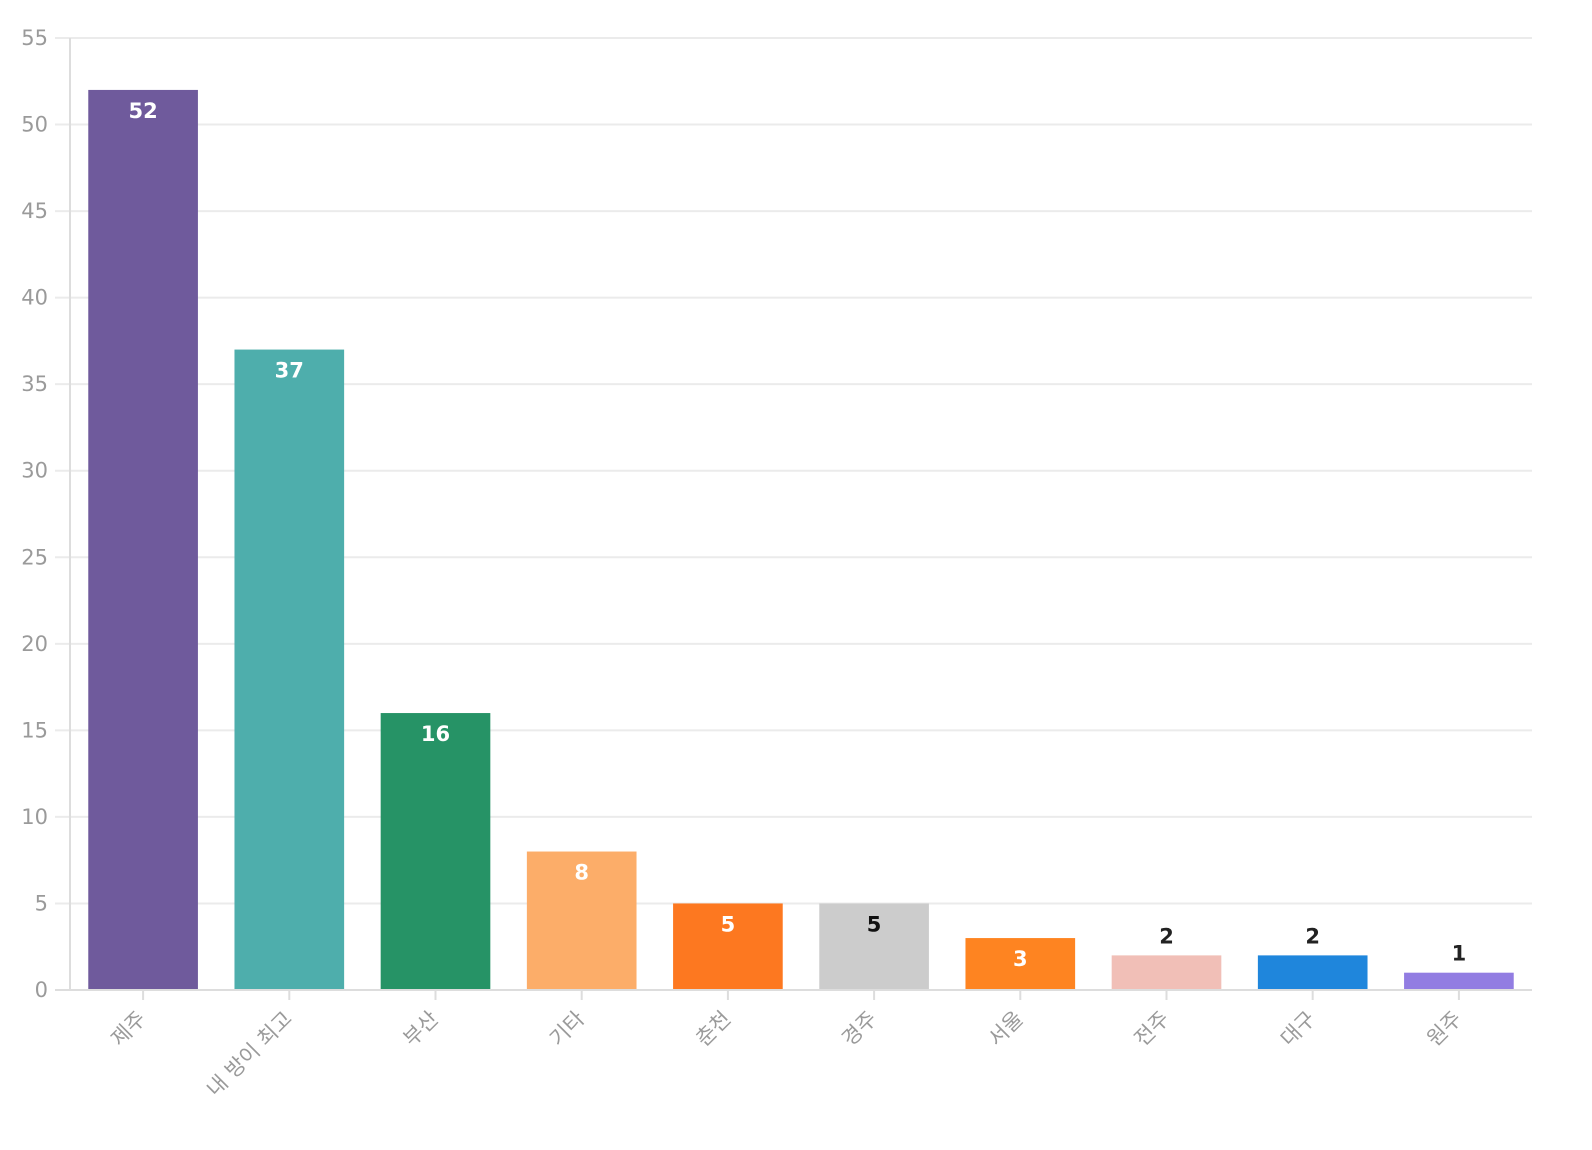  I want to click on y-tick-label: 5, so click(41, 903).